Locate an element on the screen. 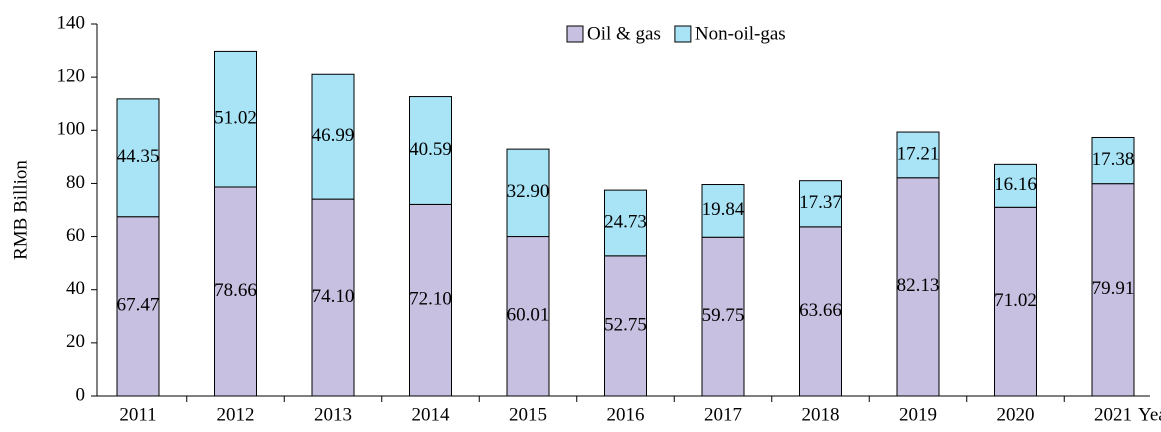 This screenshot has height=432, width=1161. value-label: 78.66 is located at coordinates (235, 290).